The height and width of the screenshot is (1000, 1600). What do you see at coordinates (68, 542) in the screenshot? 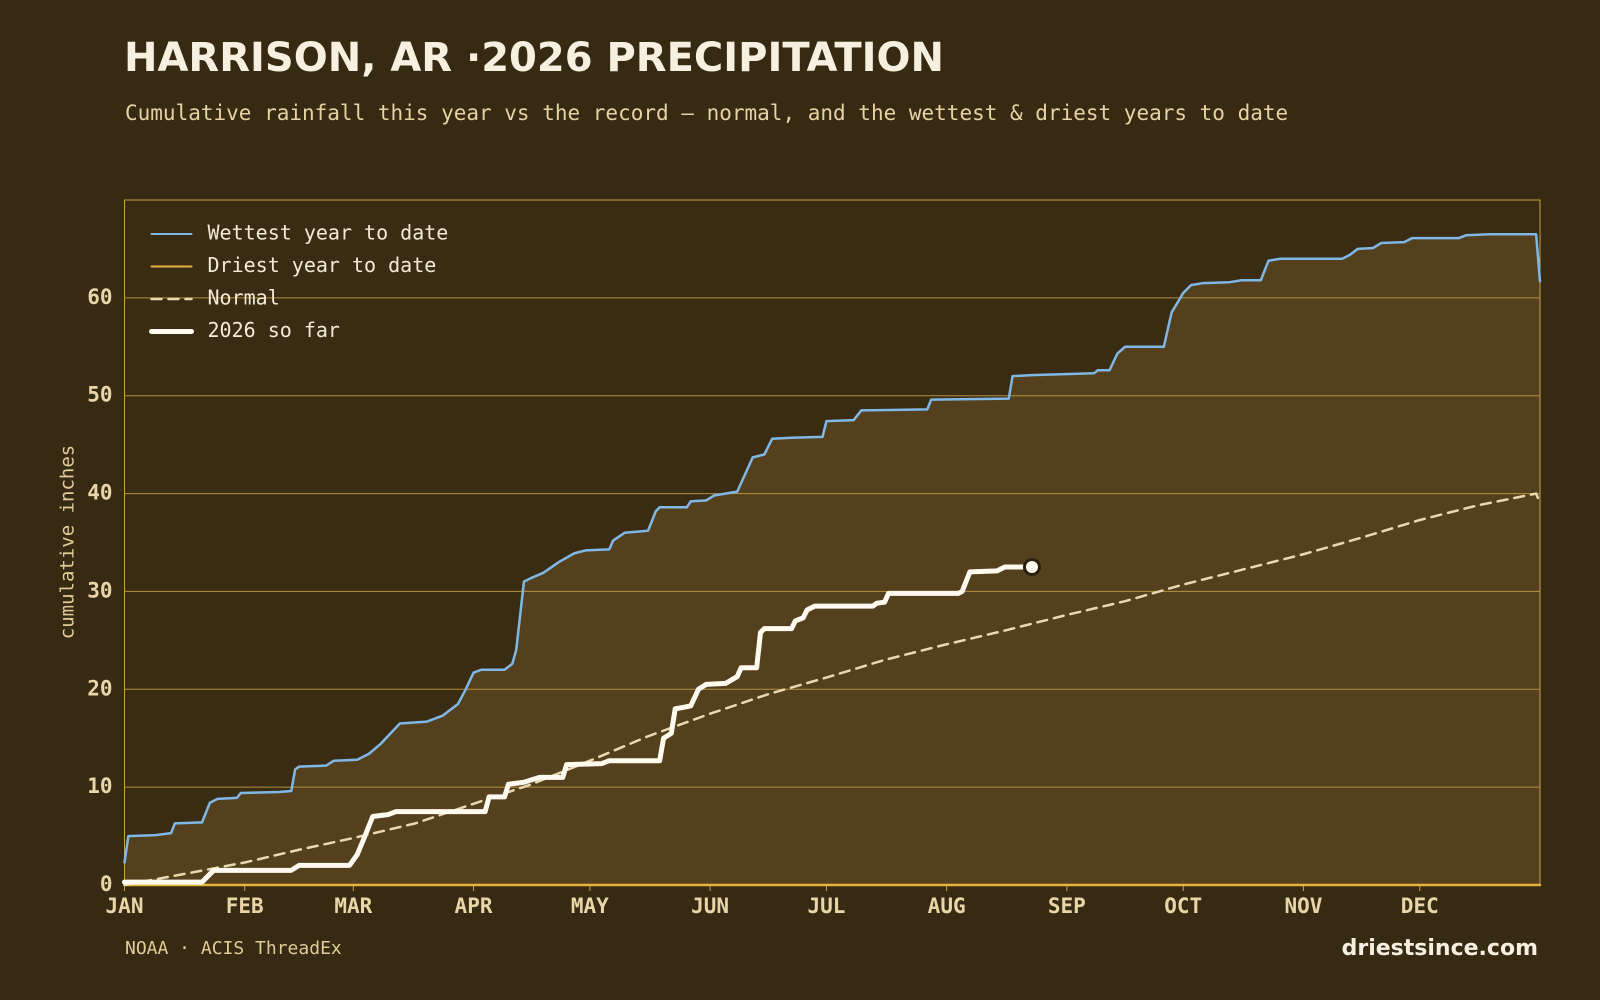
I see `y-axis-label: cumulative inches` at bounding box center [68, 542].